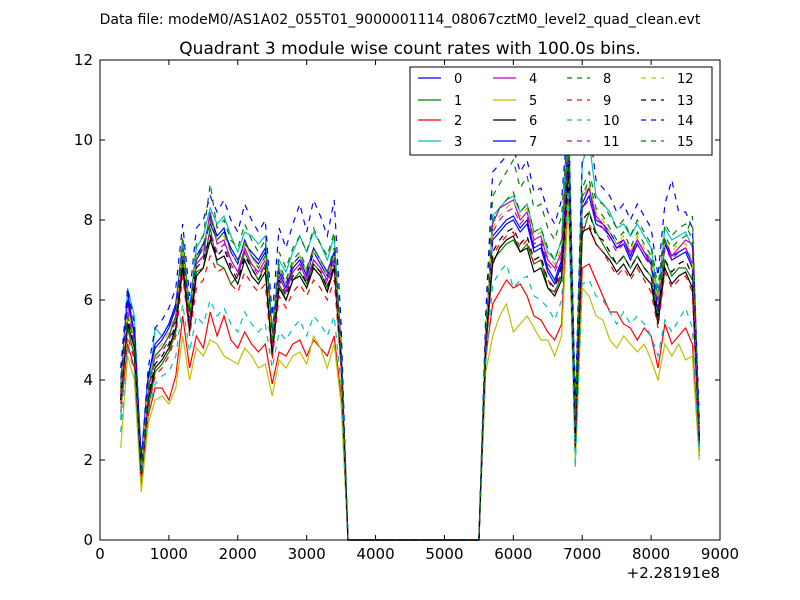 The height and width of the screenshot is (600, 800). I want to click on legend-label-2: 2, so click(458, 121).